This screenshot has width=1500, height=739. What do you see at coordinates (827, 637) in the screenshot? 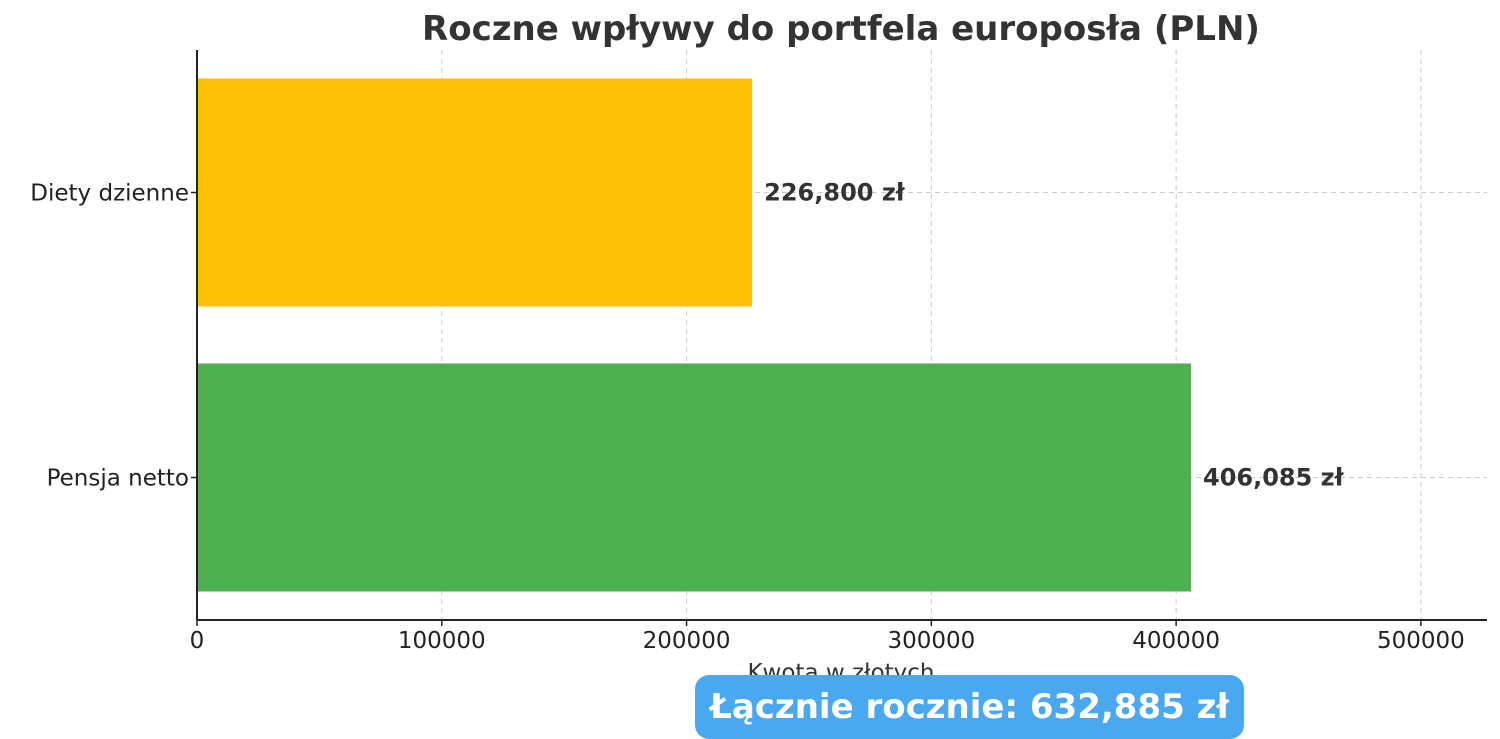
I see `x-axis-ticks: 0 100000 200000 300000 400000 500000` at bounding box center [827, 637].